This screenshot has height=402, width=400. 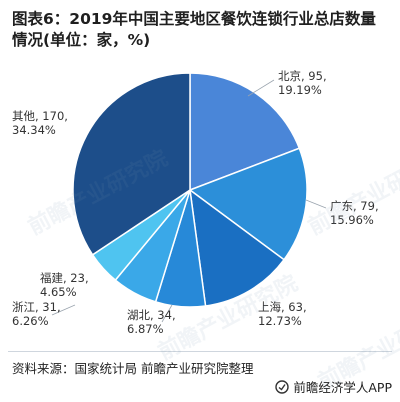 I want to click on chart-title: 图表6：2019年中国主要地区餐饮连锁行业总店数量情况(单位：家，%), so click(x=194, y=29).